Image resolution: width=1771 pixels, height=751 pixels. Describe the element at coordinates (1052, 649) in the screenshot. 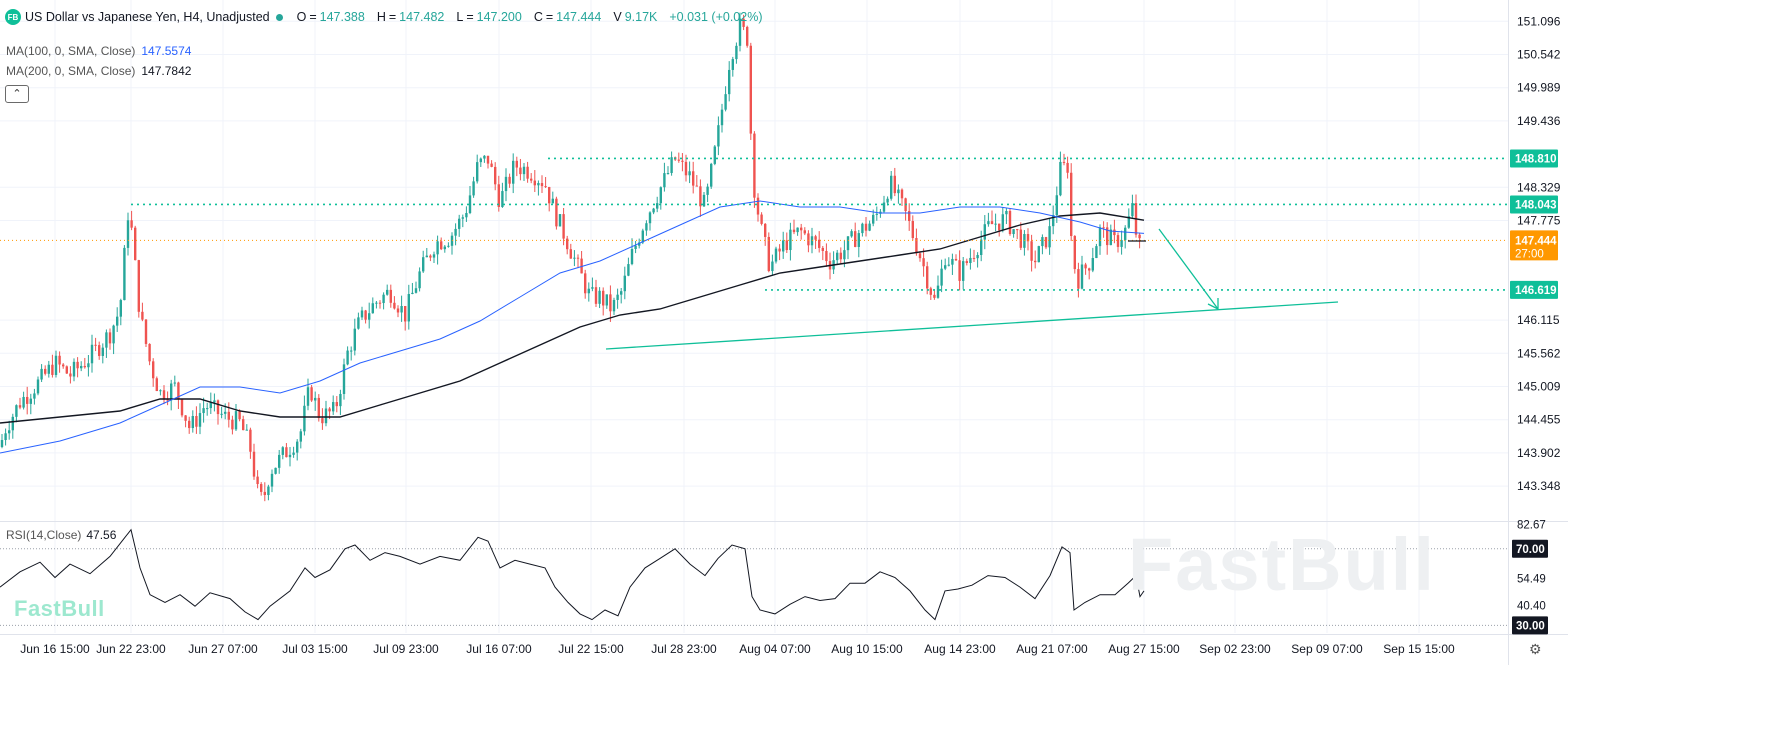

I see `time-tick-label: Aug 21 07:00` at that location.